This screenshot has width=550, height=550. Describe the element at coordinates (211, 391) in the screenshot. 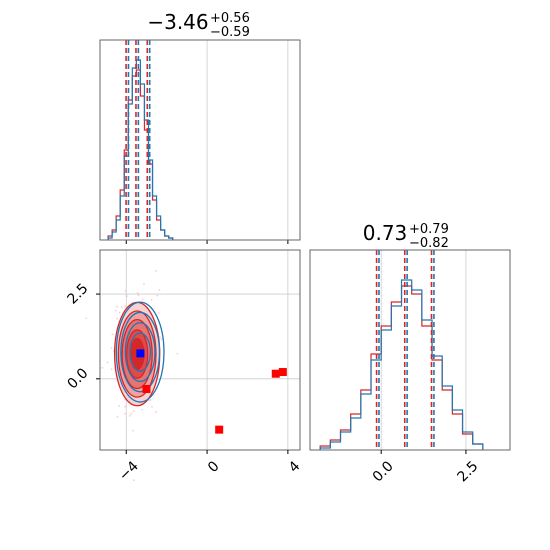

I see `scatter-points` at that location.